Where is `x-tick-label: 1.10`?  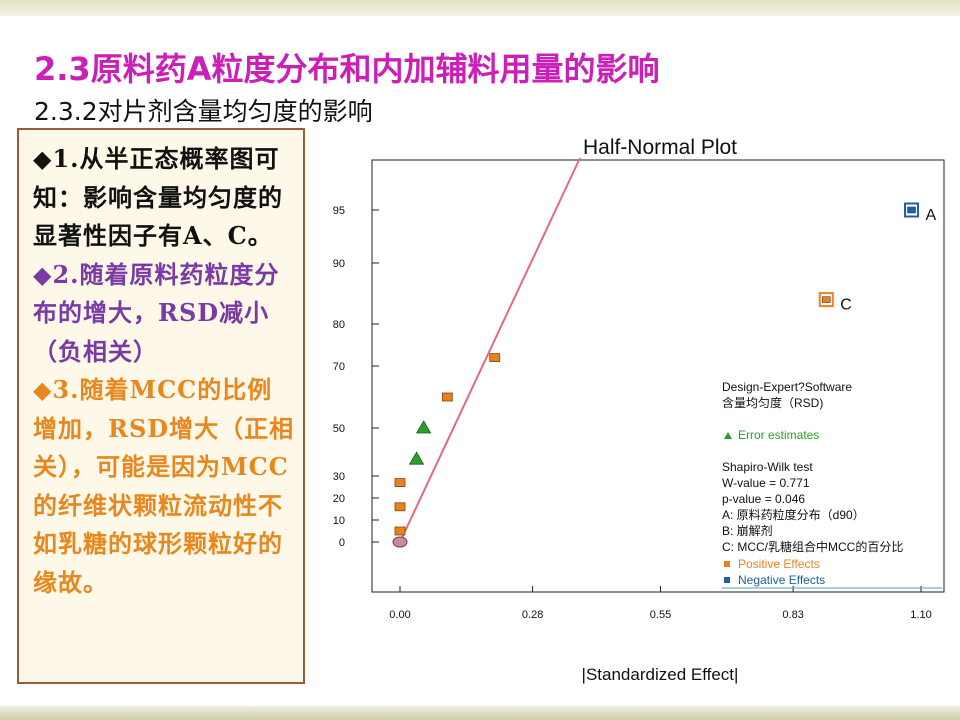
x-tick-label: 1.10 is located at coordinates (920, 615).